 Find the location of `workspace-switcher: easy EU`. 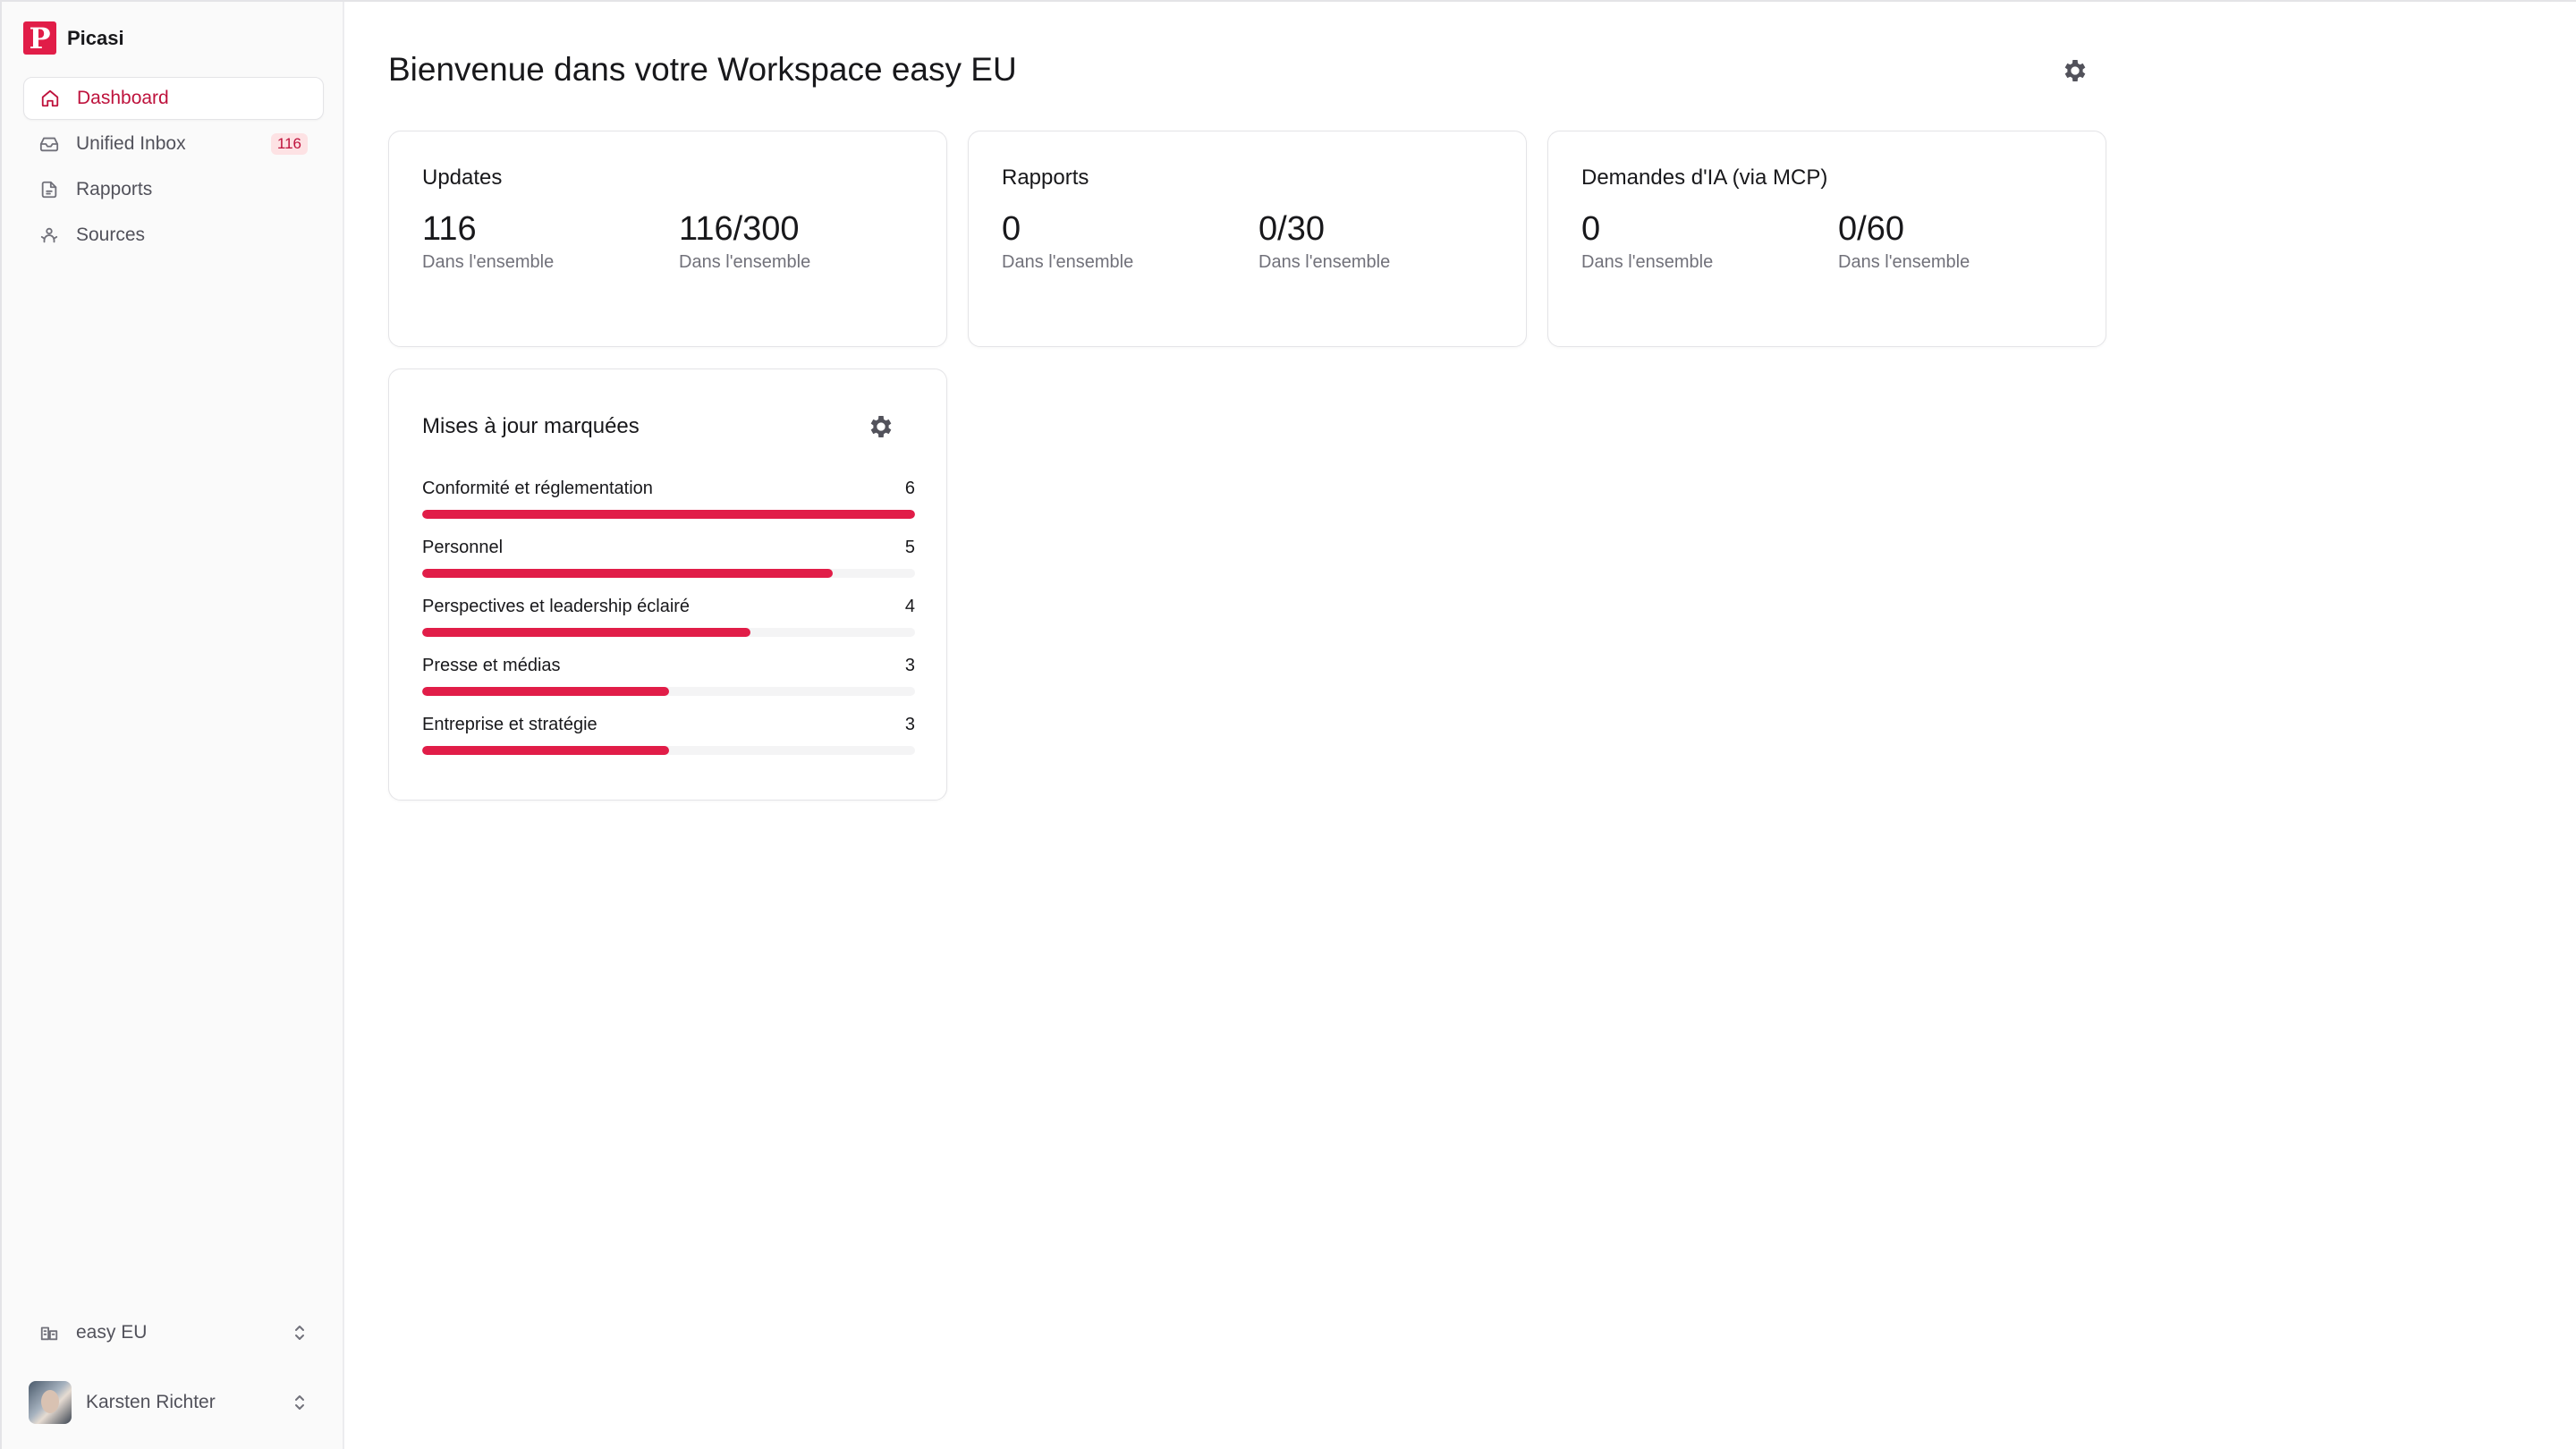

workspace-switcher: easy EU is located at coordinates (173, 1332).